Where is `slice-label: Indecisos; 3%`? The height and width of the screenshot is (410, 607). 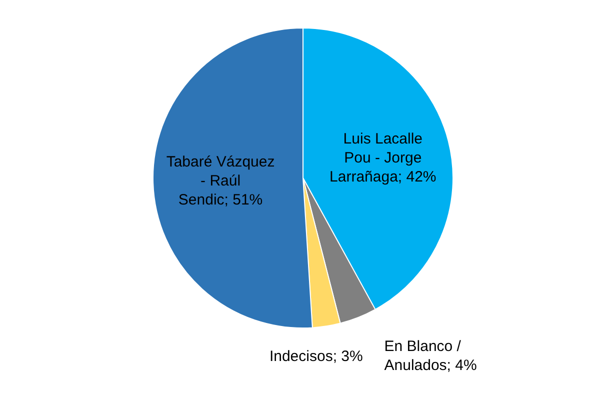
slice-label: Indecisos; 3% is located at coordinates (316, 356).